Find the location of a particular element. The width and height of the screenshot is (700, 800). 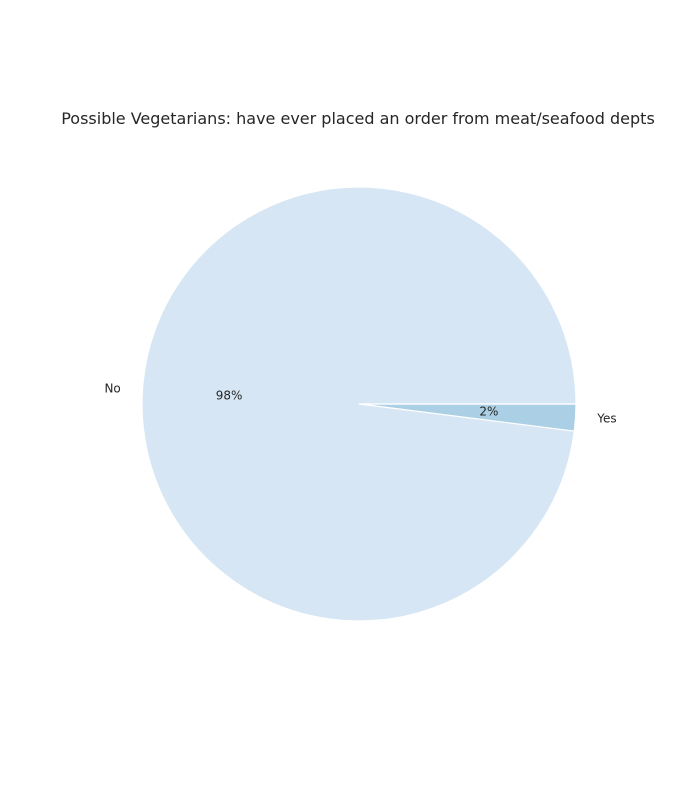

category-label-yes: Yes is located at coordinates (606, 418).